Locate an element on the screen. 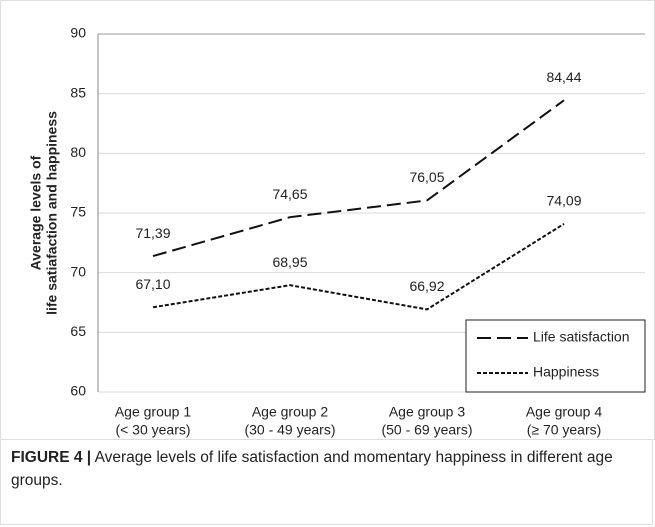 The image size is (655, 527). x-tick-label: Age group 4 is located at coordinates (564, 412).